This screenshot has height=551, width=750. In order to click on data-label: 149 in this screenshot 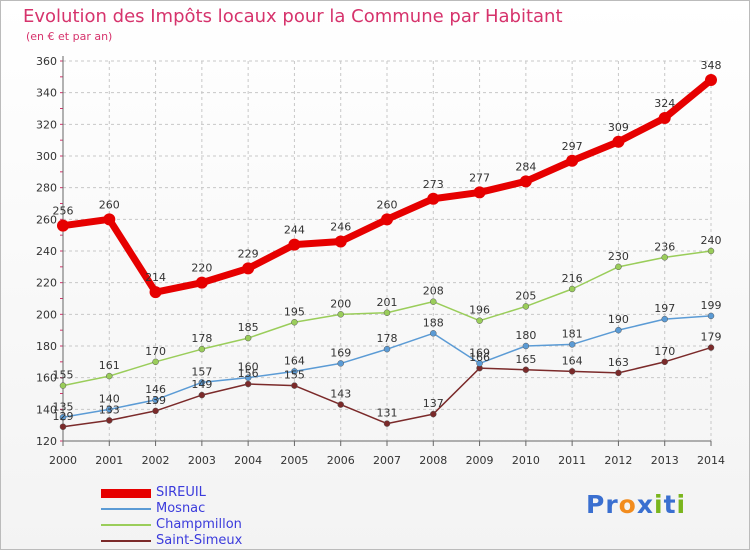, I will do `click(201, 384)`.